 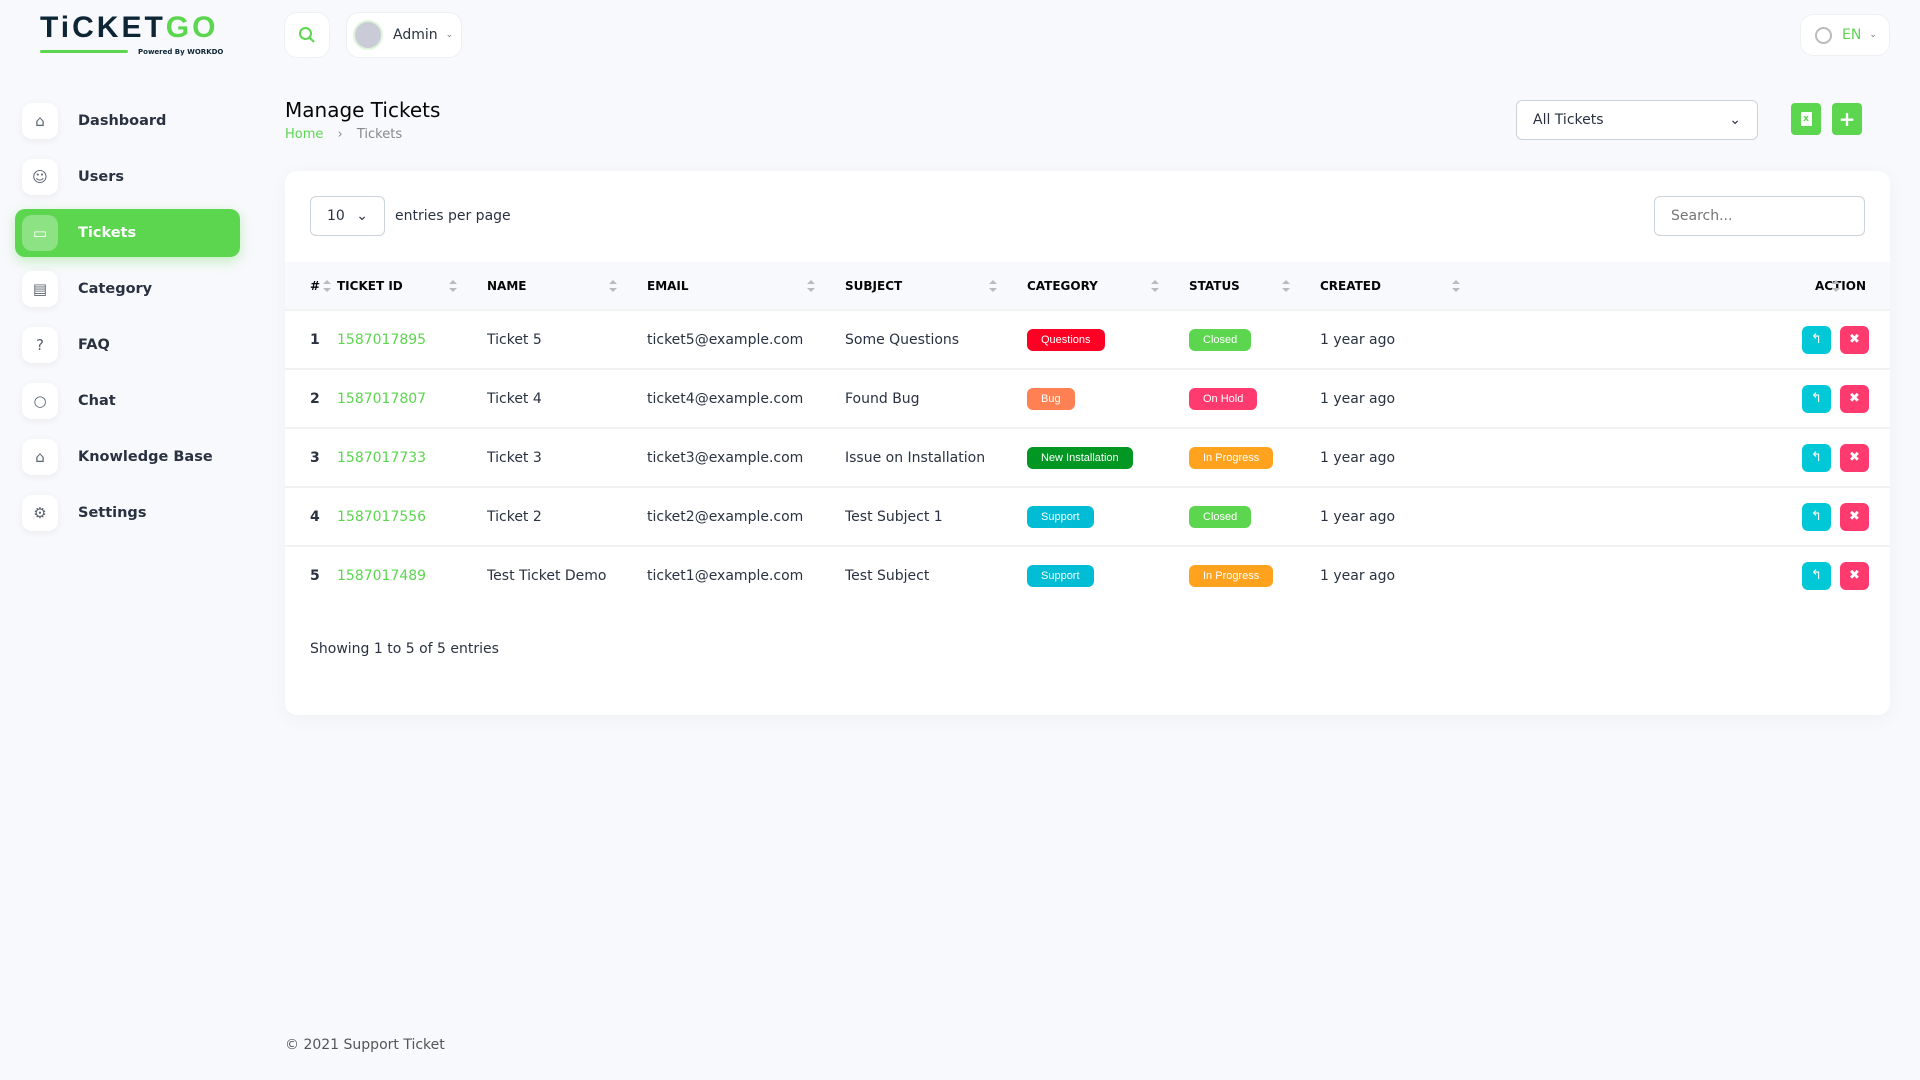 What do you see at coordinates (746, 286) in the screenshot?
I see `column-header-email: EMAIL` at bounding box center [746, 286].